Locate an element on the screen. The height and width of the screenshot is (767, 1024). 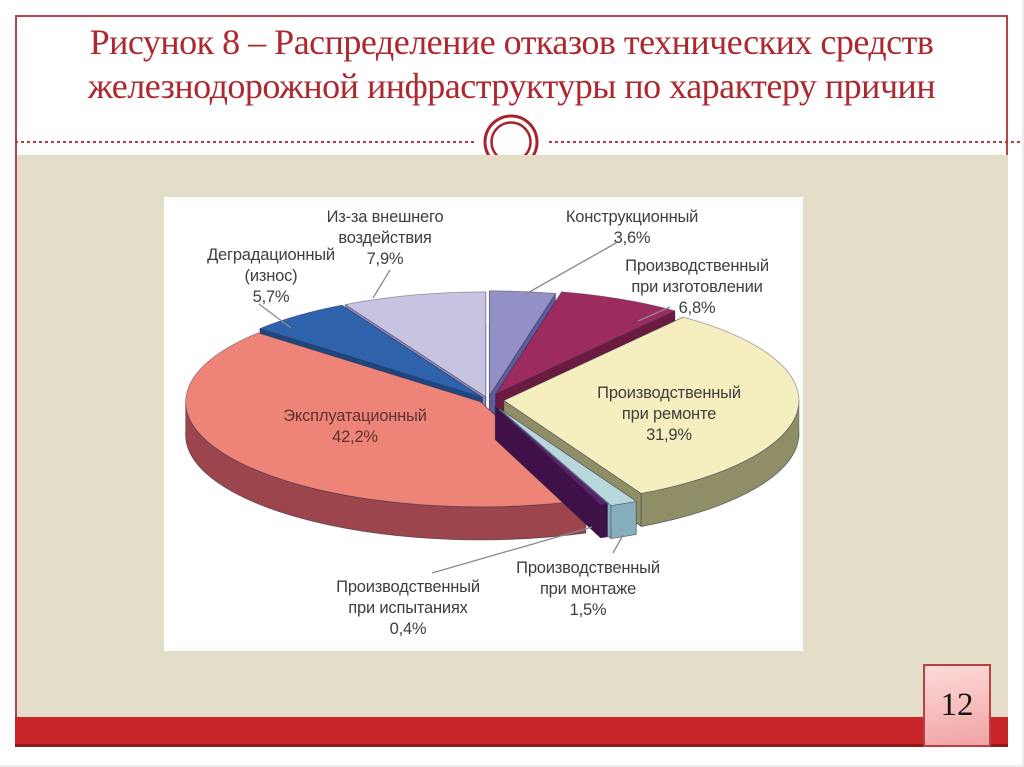
page-edge-right is located at coordinates (1023, 383).